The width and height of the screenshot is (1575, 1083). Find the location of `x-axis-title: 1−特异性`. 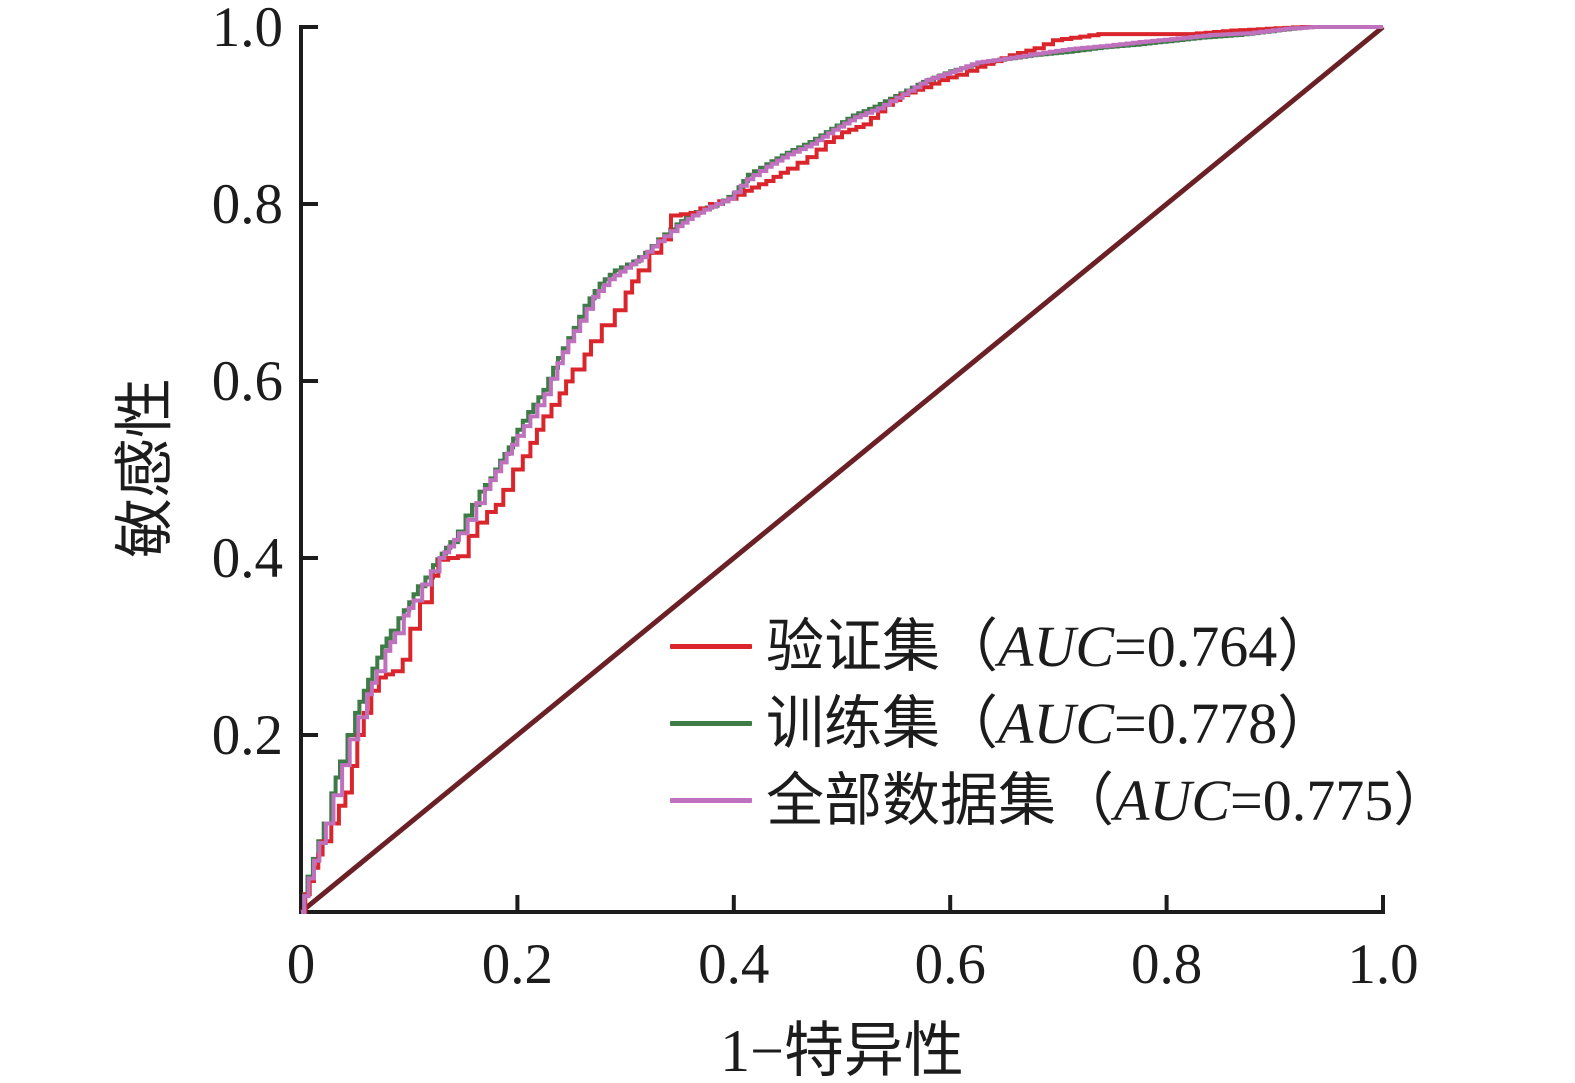

x-axis-title: 1−特异性 is located at coordinates (842, 1050).